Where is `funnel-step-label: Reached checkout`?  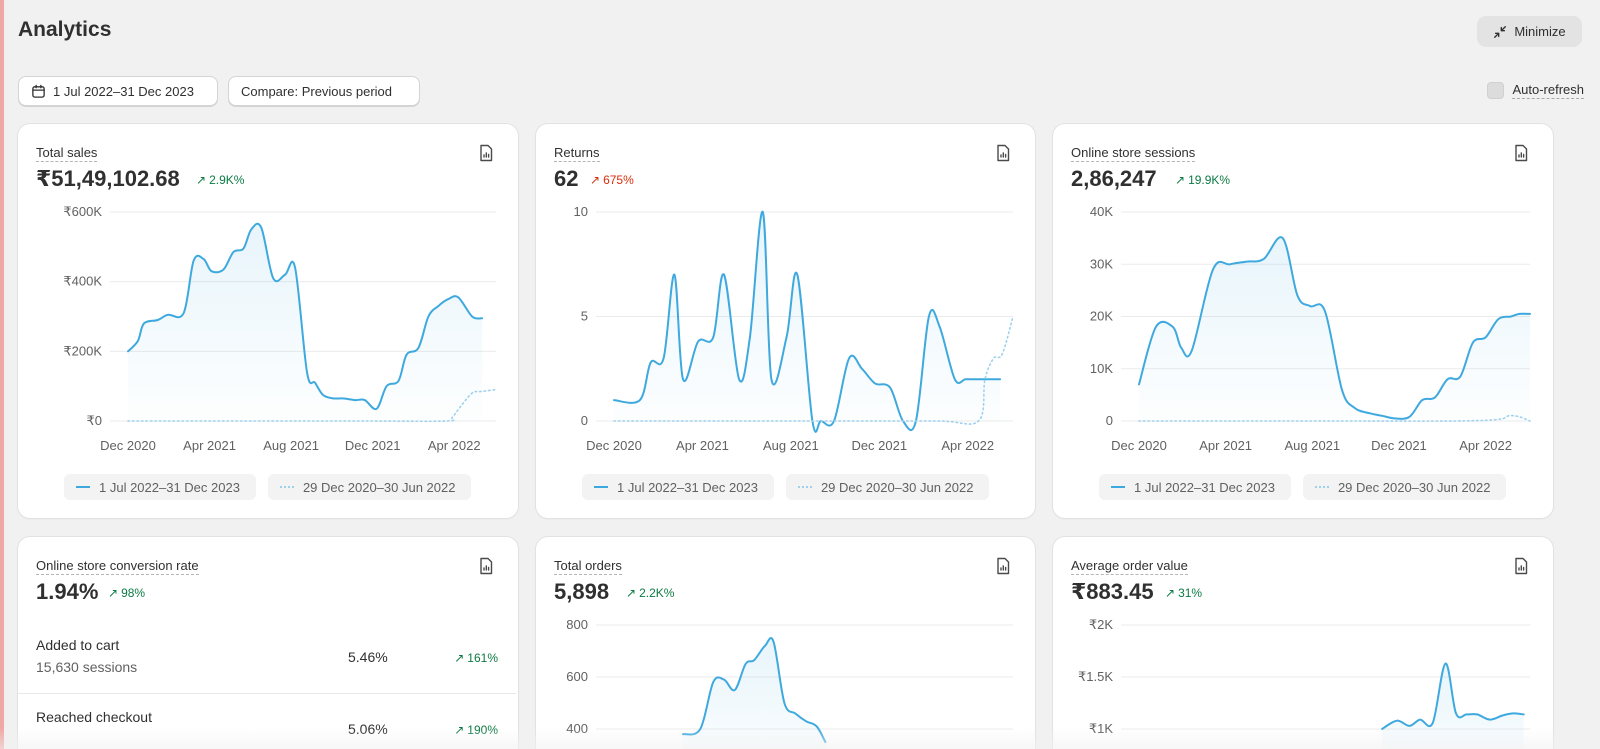
funnel-step-label: Reached checkout is located at coordinates (94, 717).